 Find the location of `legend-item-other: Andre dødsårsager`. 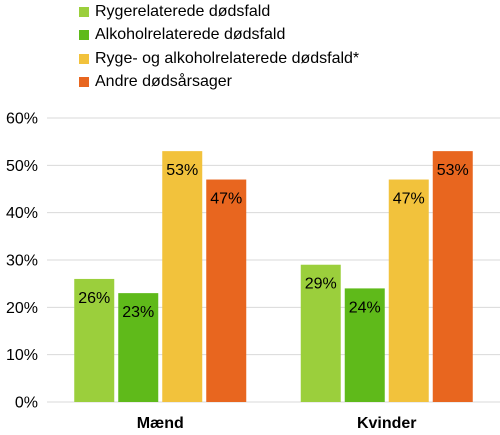

legend-item-other: Andre dødsårsager is located at coordinates (219, 83).